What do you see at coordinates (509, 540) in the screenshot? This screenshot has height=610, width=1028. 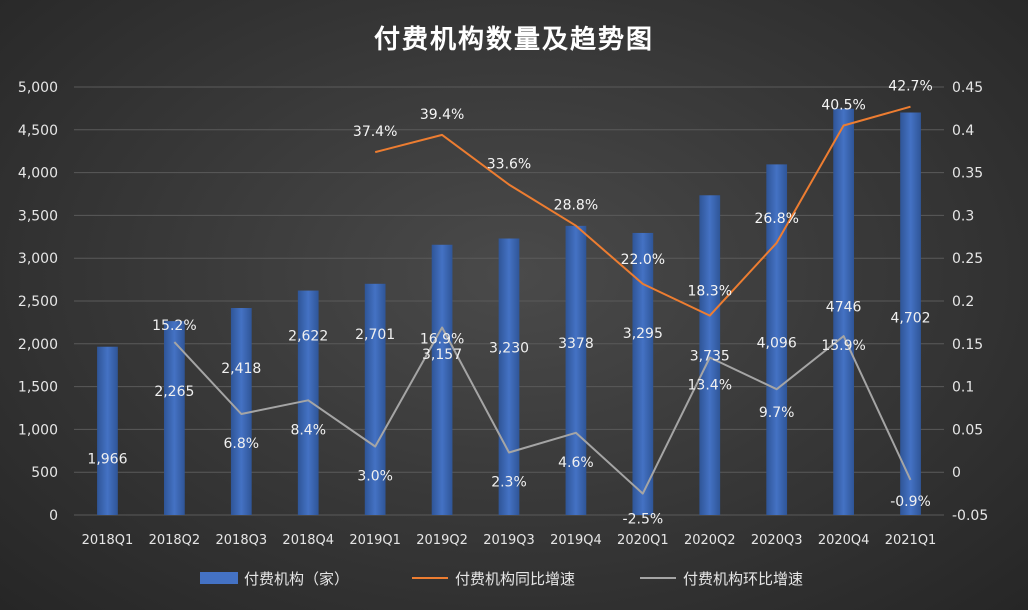 I see `x-tick-label: 2019Q3` at bounding box center [509, 540].